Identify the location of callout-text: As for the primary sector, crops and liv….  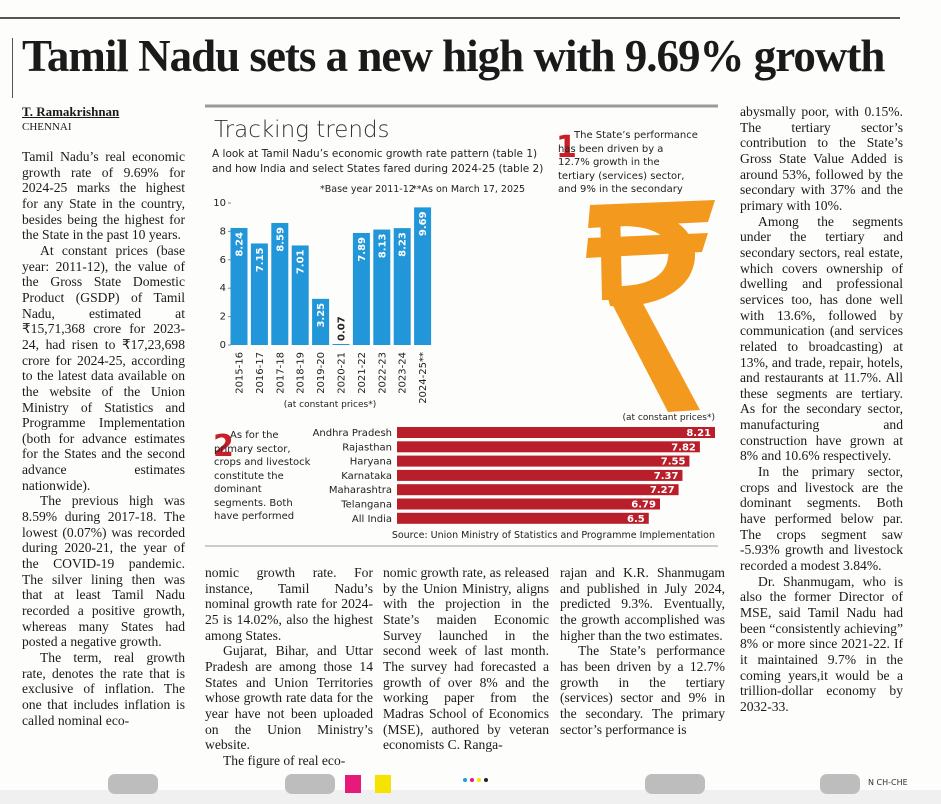
(262, 477).